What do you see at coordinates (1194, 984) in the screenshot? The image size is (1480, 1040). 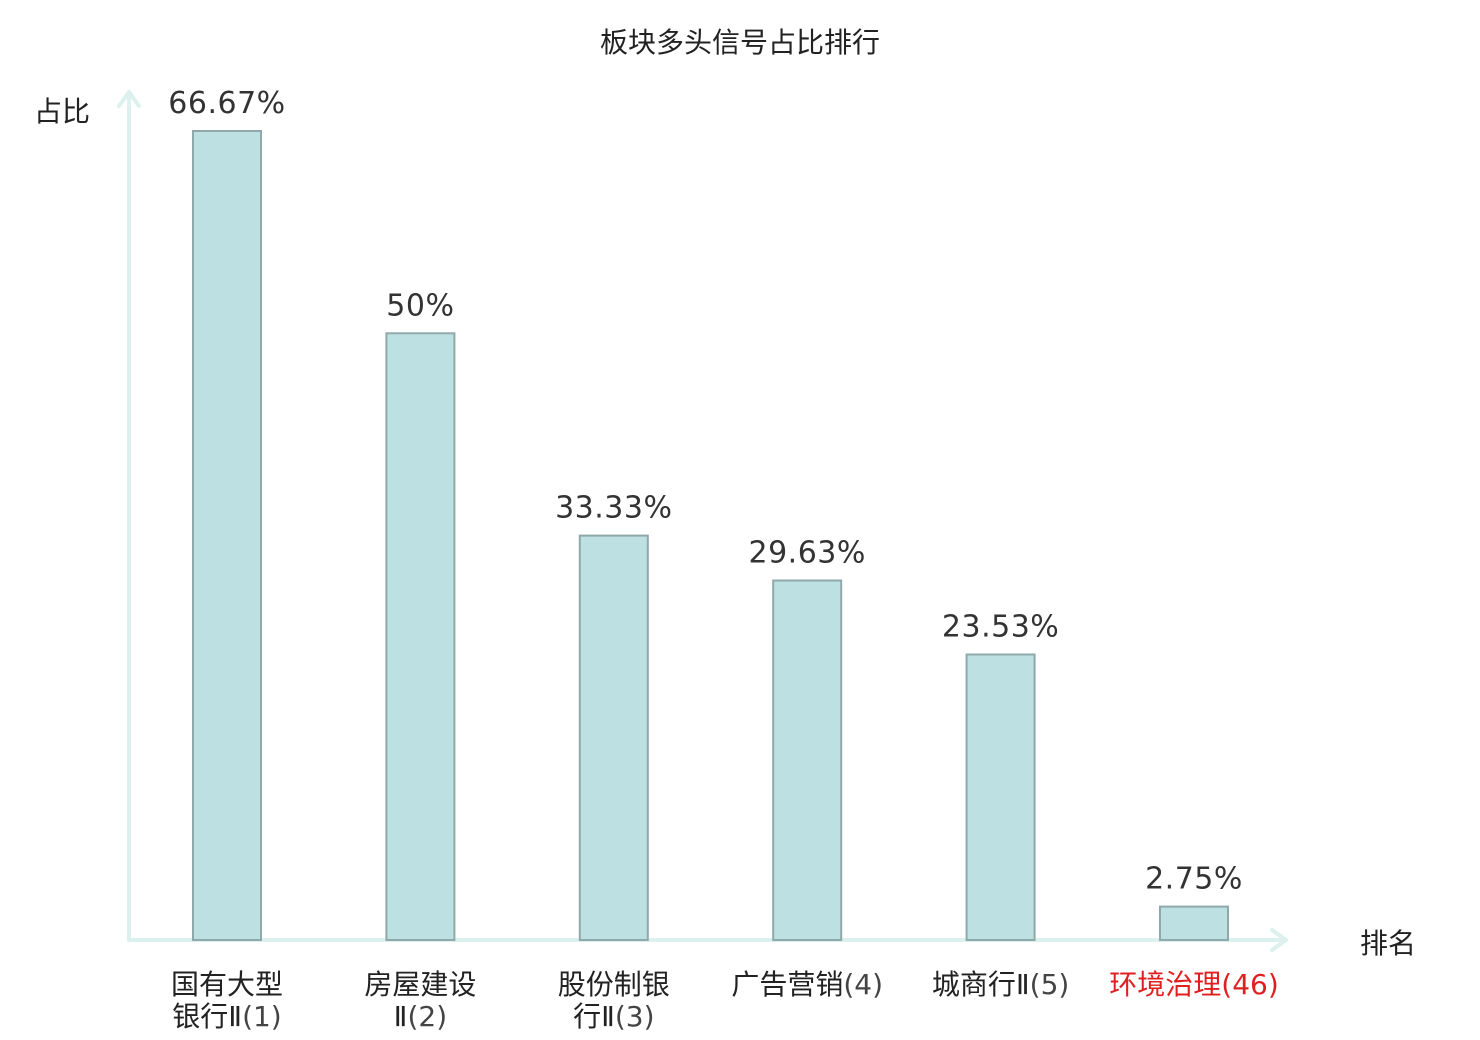 I see `category-label: 环境治理(46)` at bounding box center [1194, 984].